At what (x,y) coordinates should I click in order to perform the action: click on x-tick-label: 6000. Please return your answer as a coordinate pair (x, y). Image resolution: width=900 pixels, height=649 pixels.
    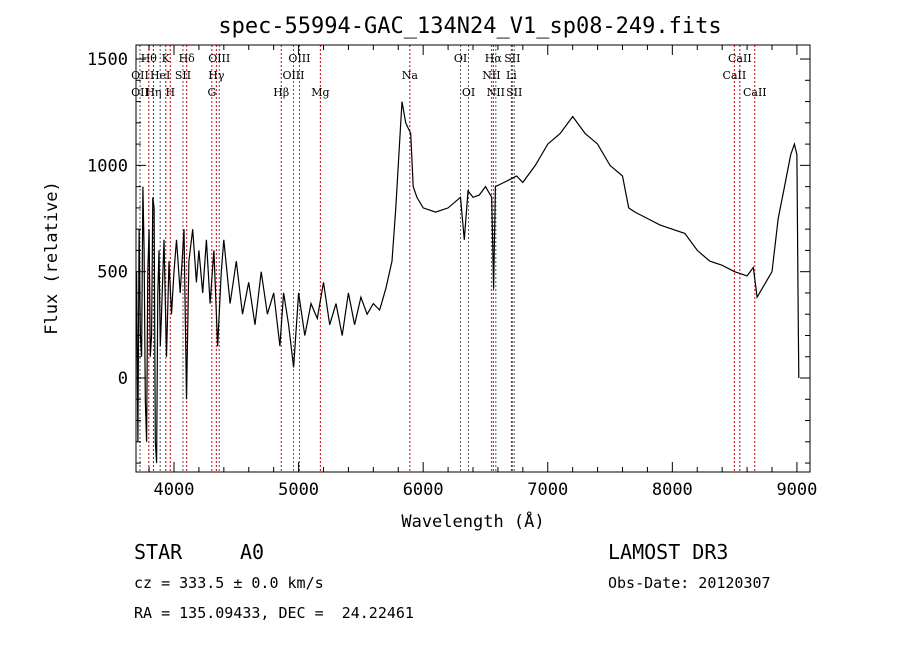
    Looking at the image, I should click on (423, 490).